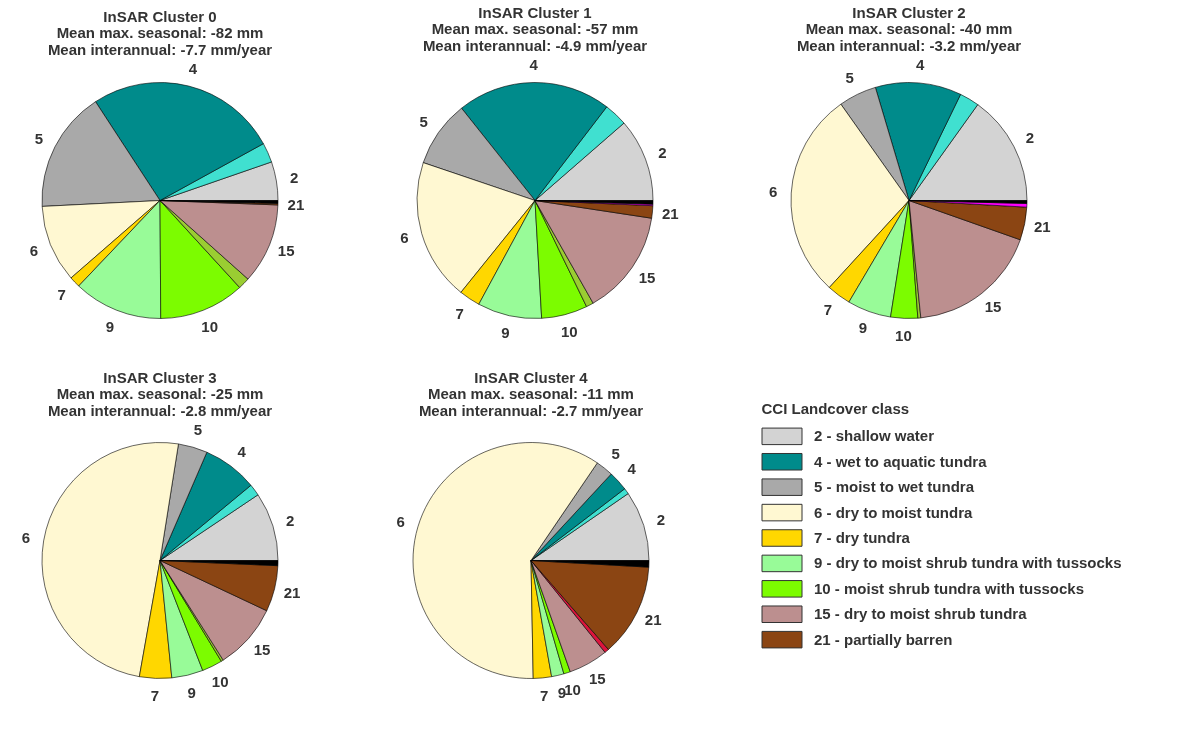 This screenshot has height=740, width=1195. What do you see at coordinates (160, 40) in the screenshot?
I see `chart-subtitle: Mean max. seasonal: -82 mm Mean interannual: -7.7 mm/year` at bounding box center [160, 40].